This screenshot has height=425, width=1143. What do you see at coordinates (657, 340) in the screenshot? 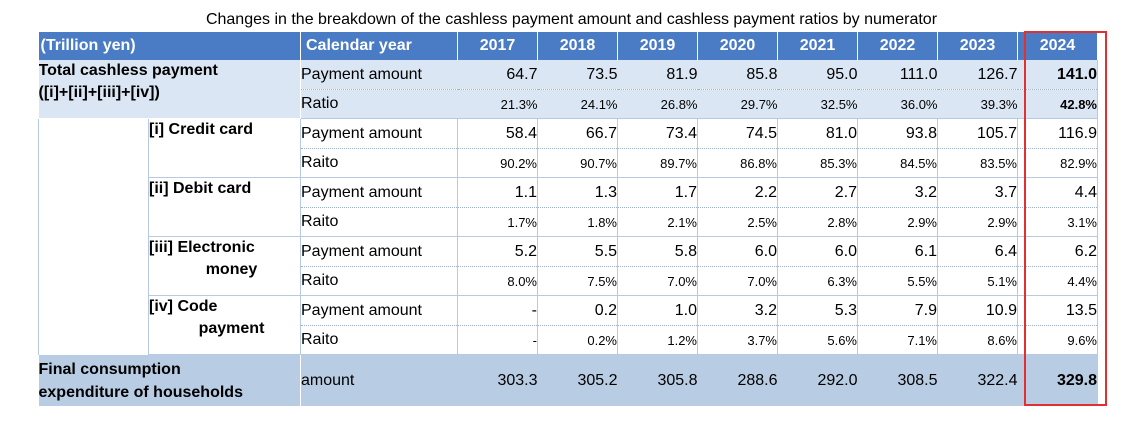
I see `ratio-value: 1.2%` at bounding box center [657, 340].